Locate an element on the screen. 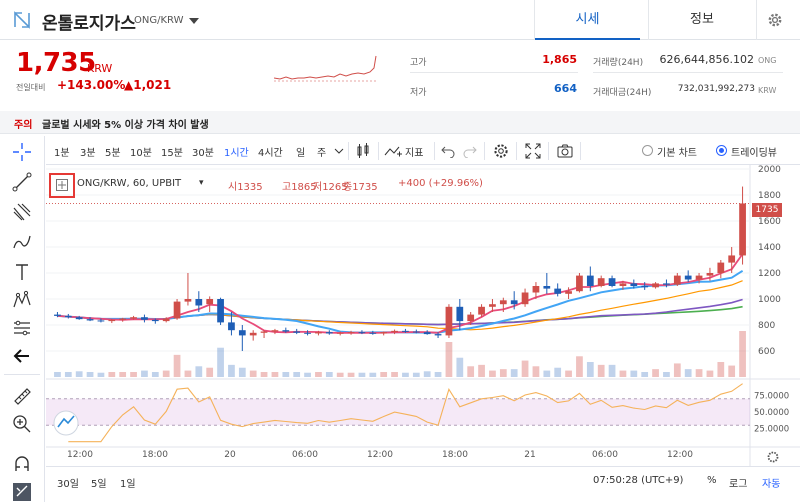 This screenshot has width=800, height=502. arrow-left-icon is located at coordinates (22, 356).